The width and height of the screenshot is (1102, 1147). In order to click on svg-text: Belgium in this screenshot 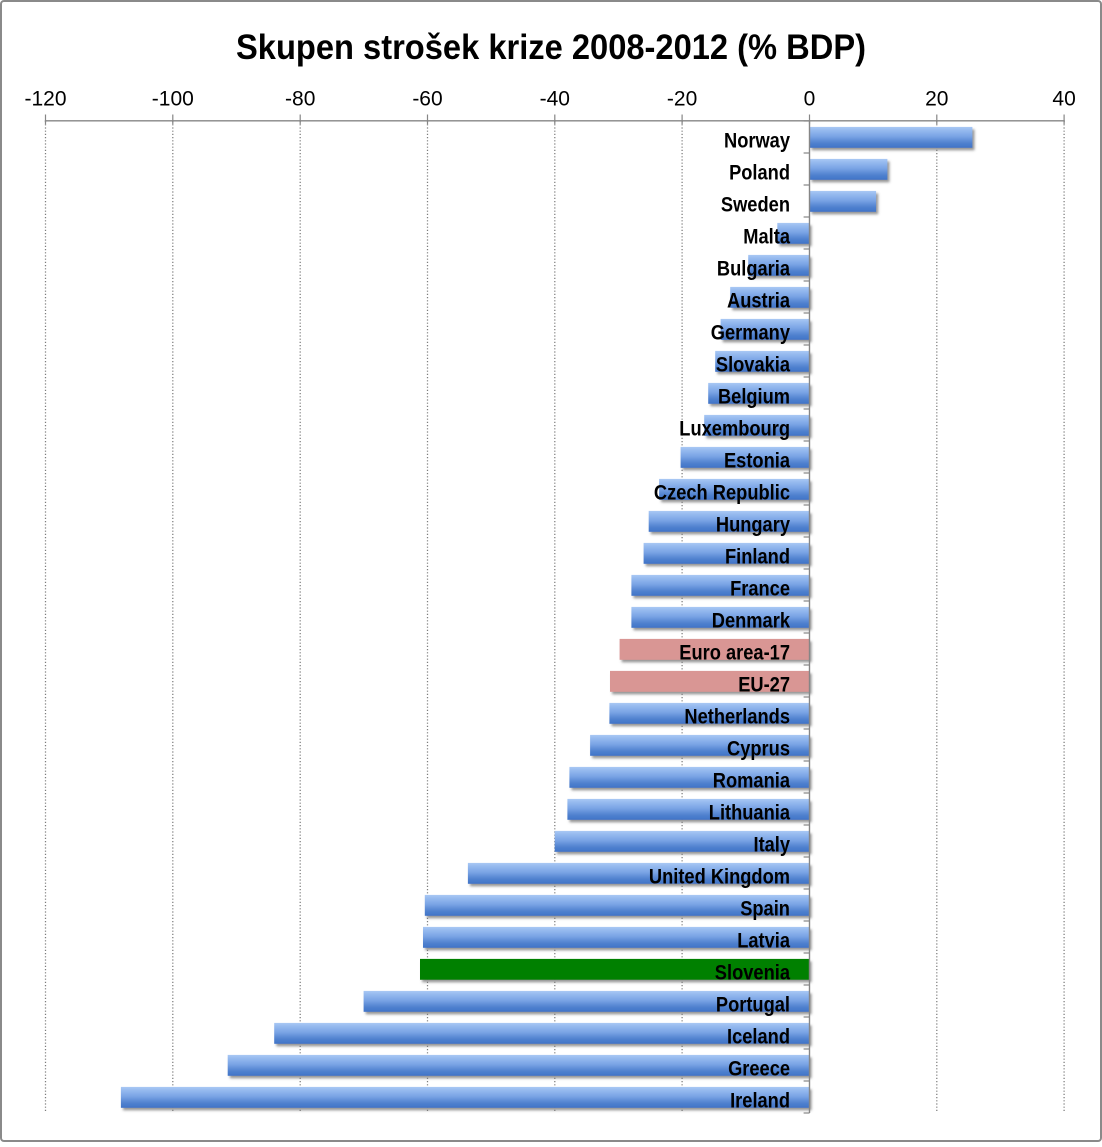, I will do `click(754, 396)`.